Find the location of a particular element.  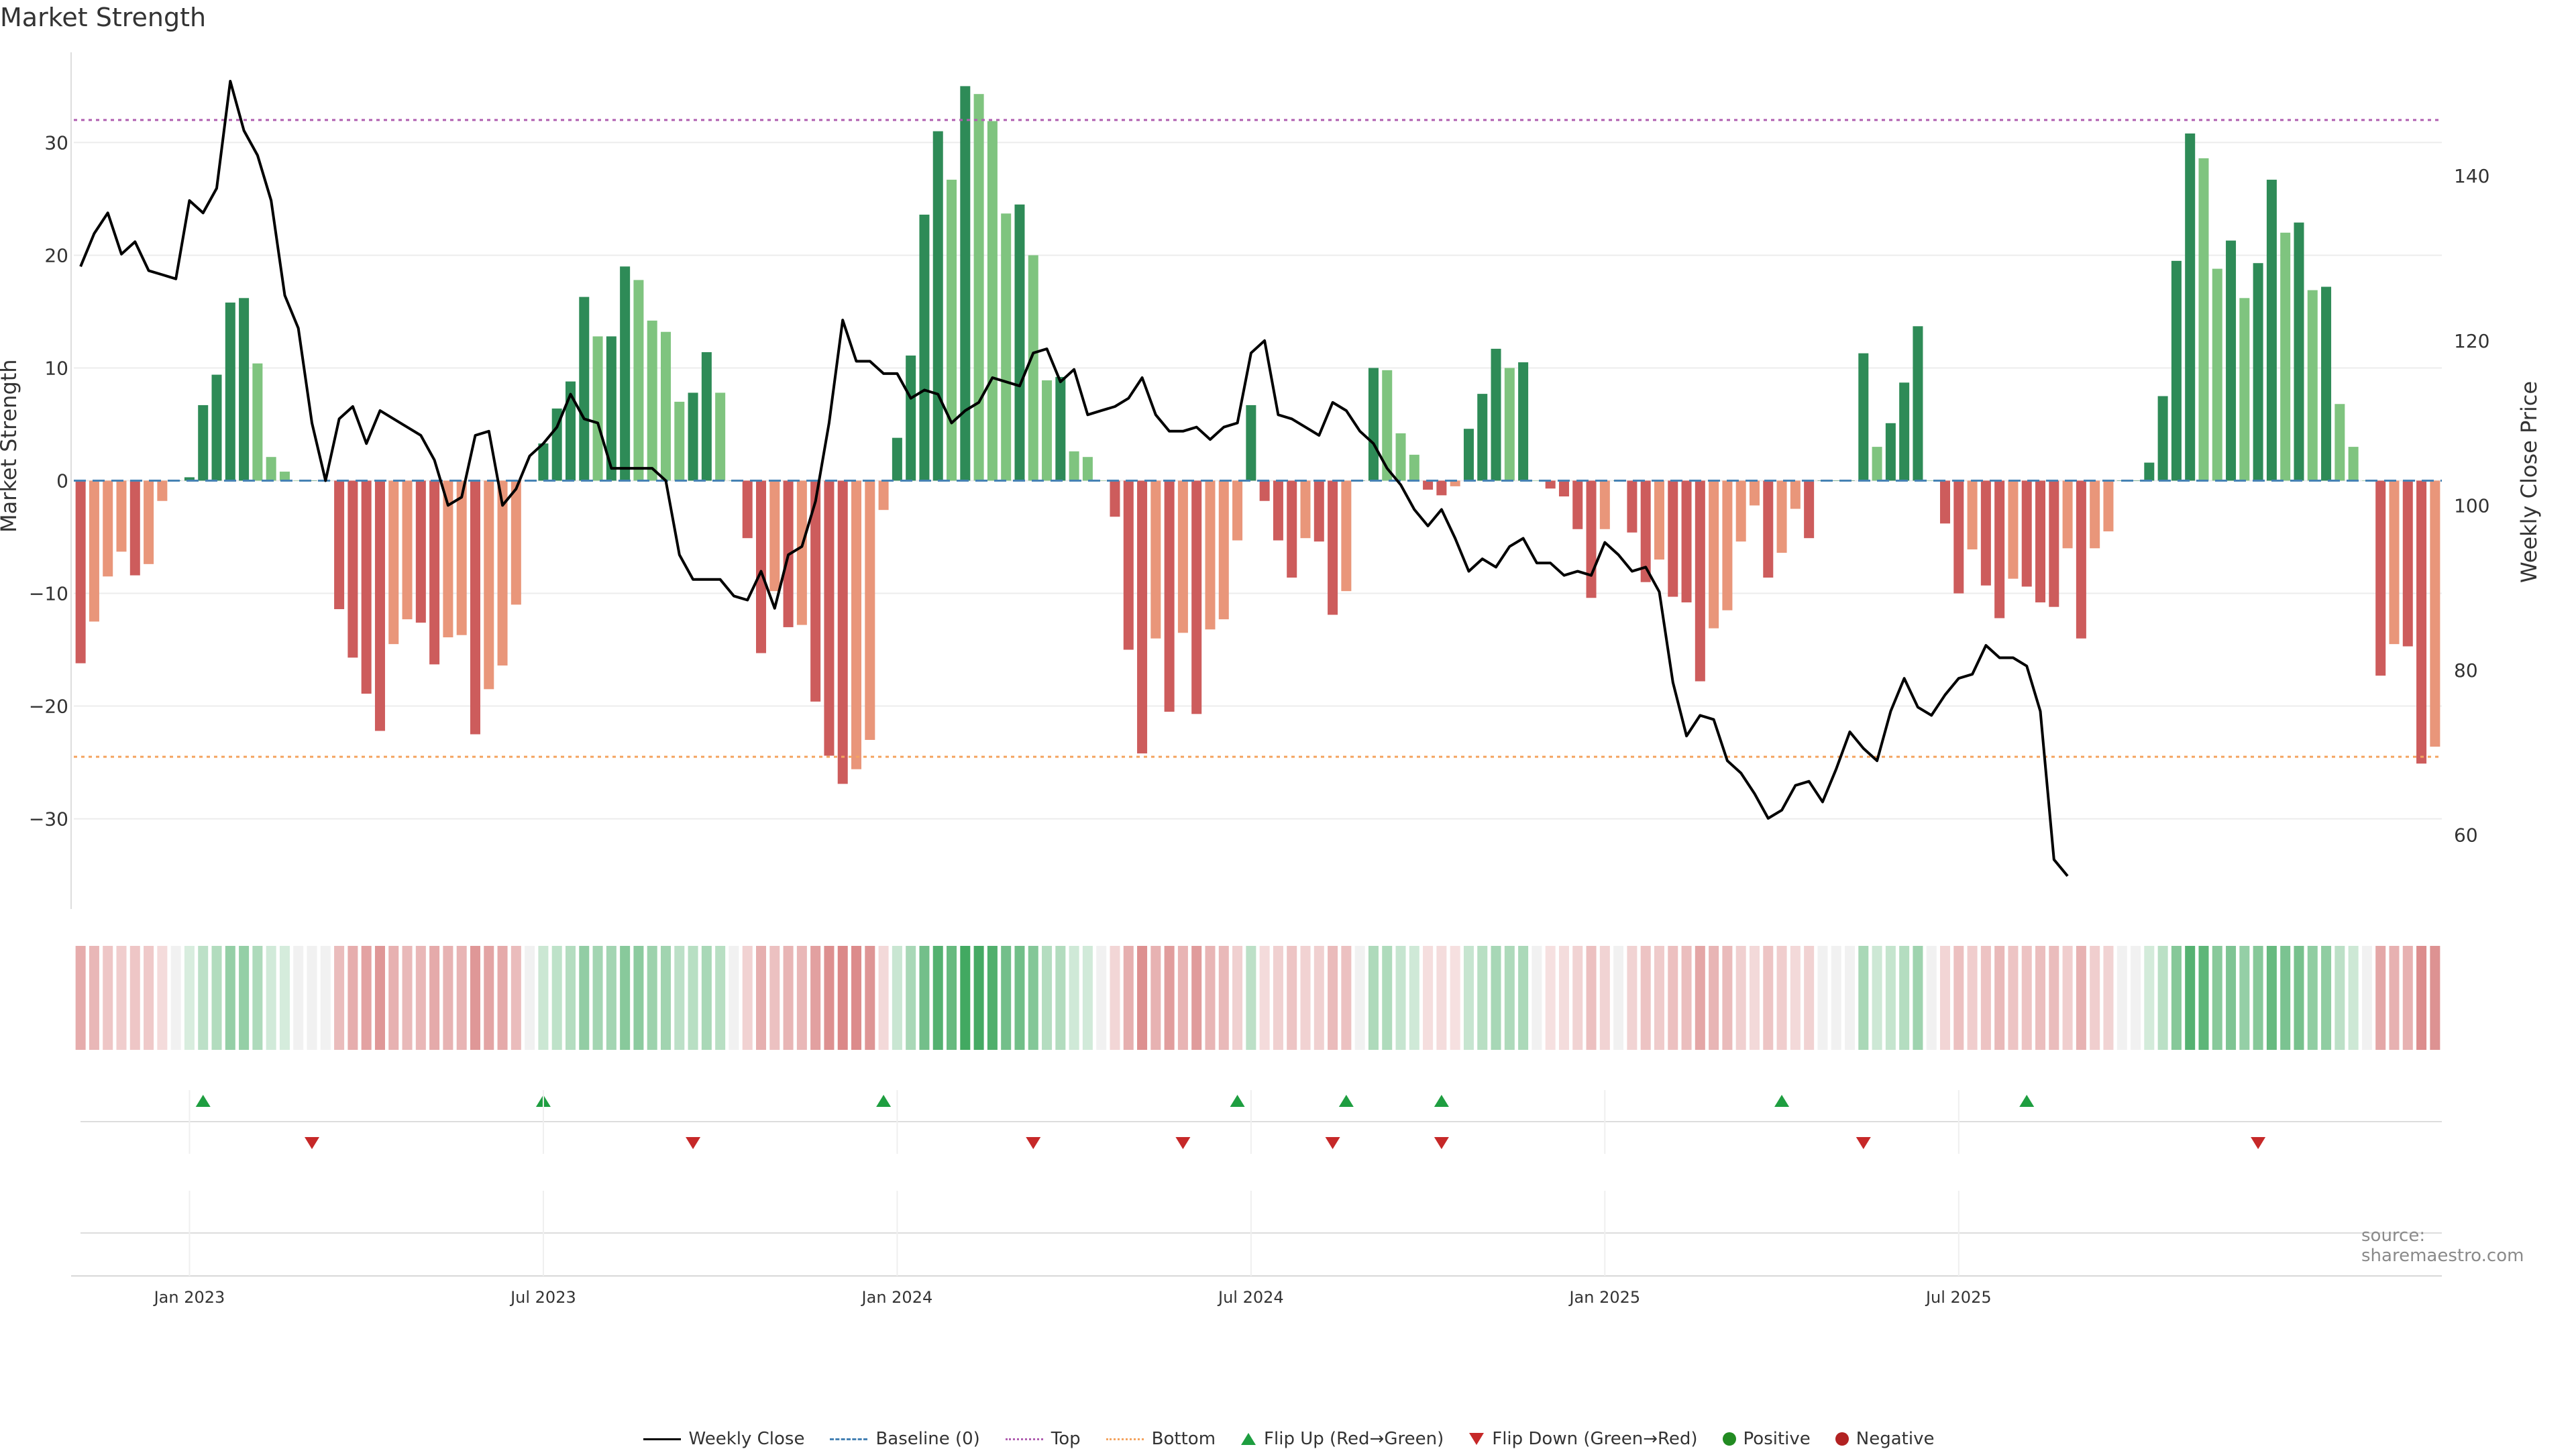

bottom-dotted-line-icon is located at coordinates (1125, 1439).